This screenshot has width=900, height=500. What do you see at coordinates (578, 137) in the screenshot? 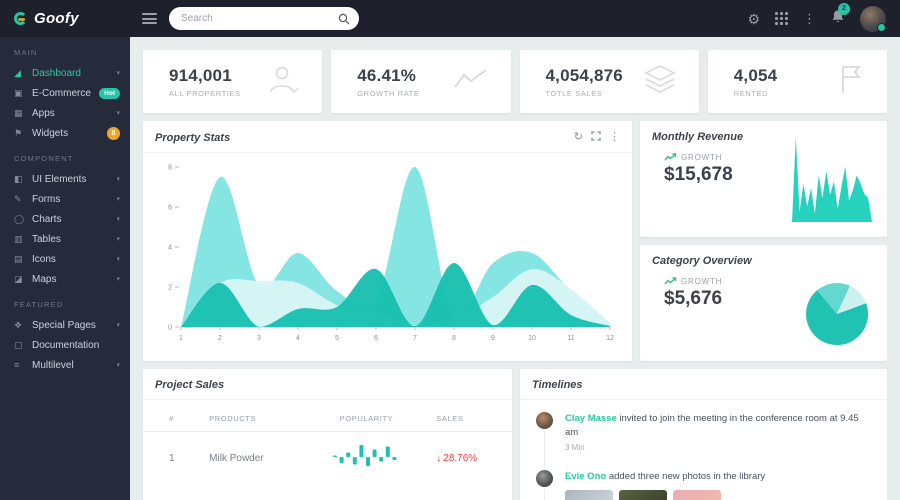
I see `refresh-icon: ↻` at bounding box center [578, 137].